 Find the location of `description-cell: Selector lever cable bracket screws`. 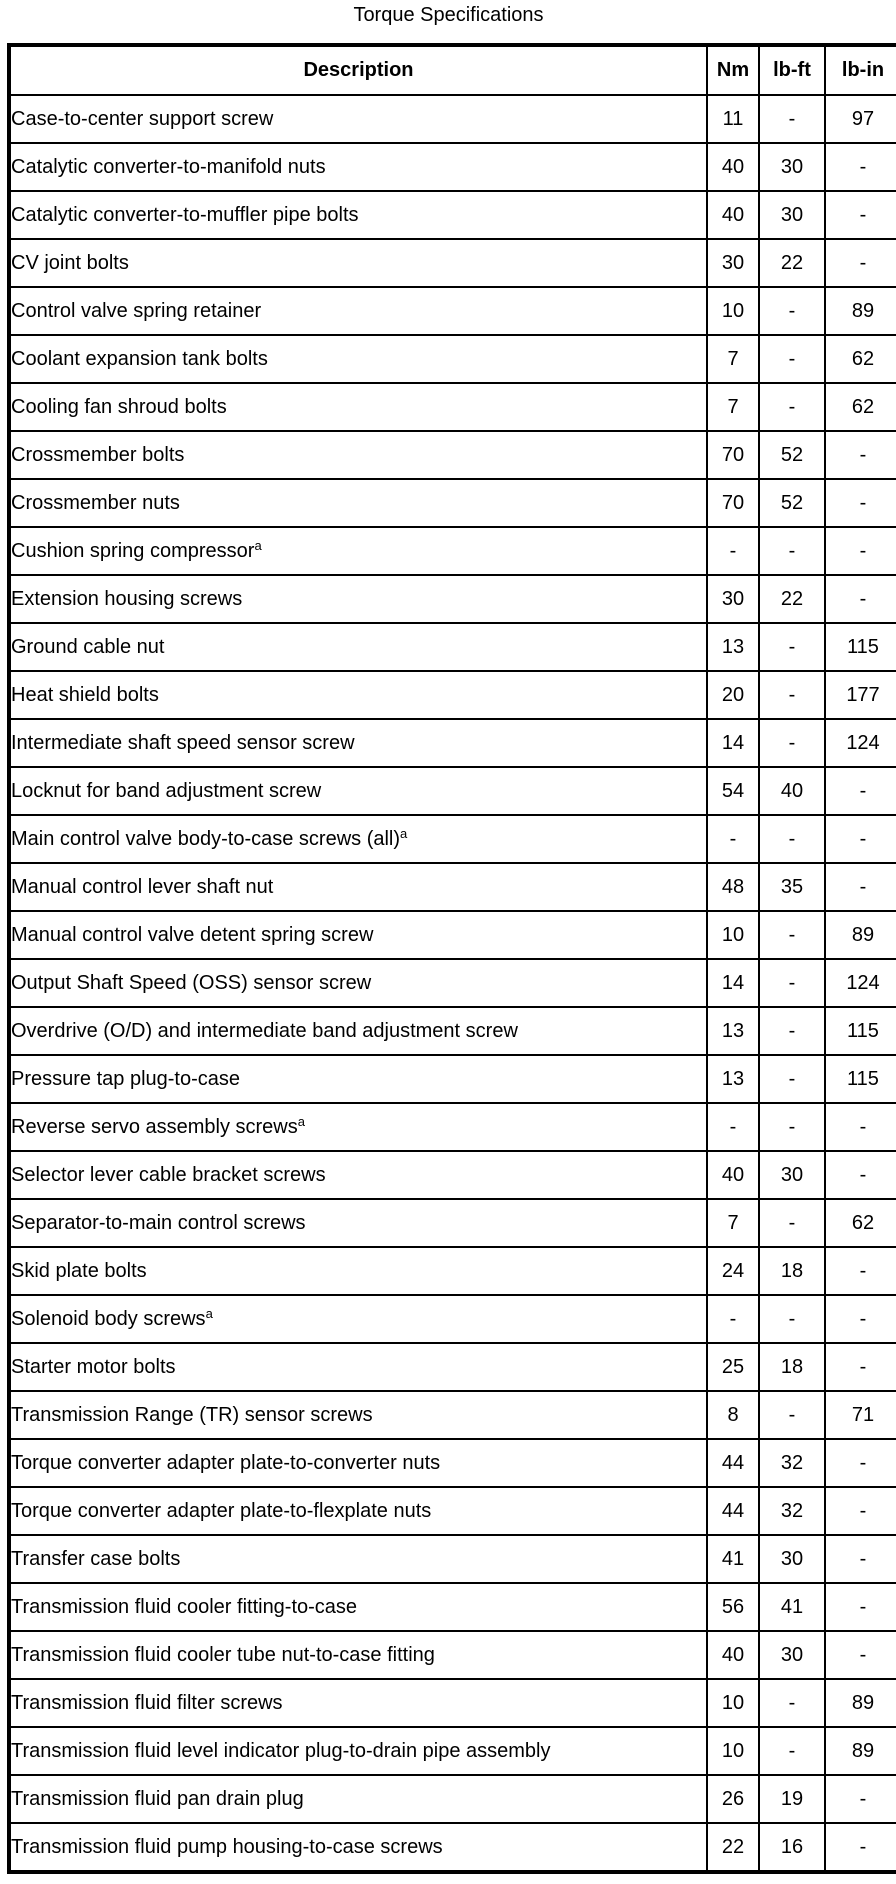

description-cell: Selector lever cable bracket screws is located at coordinates (358, 1175).